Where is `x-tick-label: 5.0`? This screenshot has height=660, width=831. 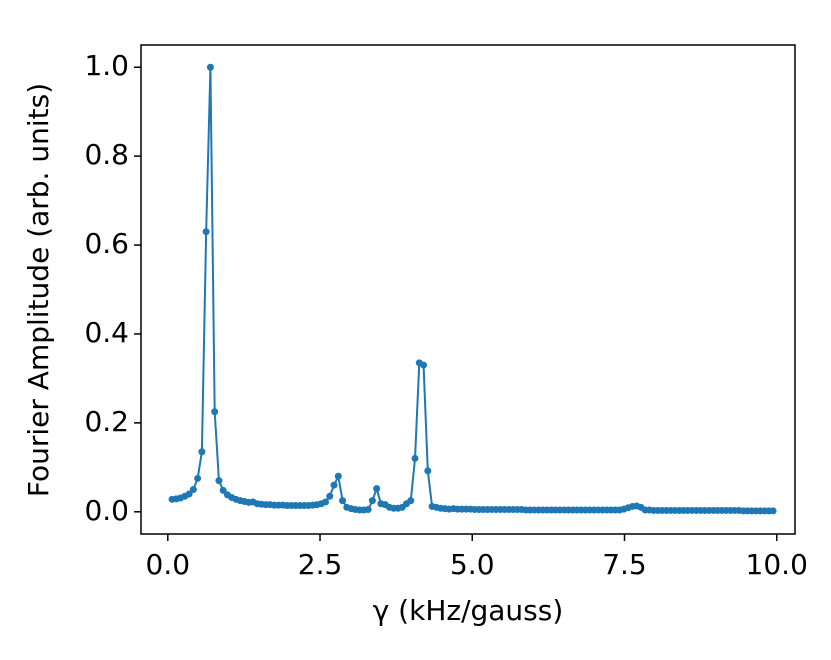
x-tick-label: 5.0 is located at coordinates (472, 564).